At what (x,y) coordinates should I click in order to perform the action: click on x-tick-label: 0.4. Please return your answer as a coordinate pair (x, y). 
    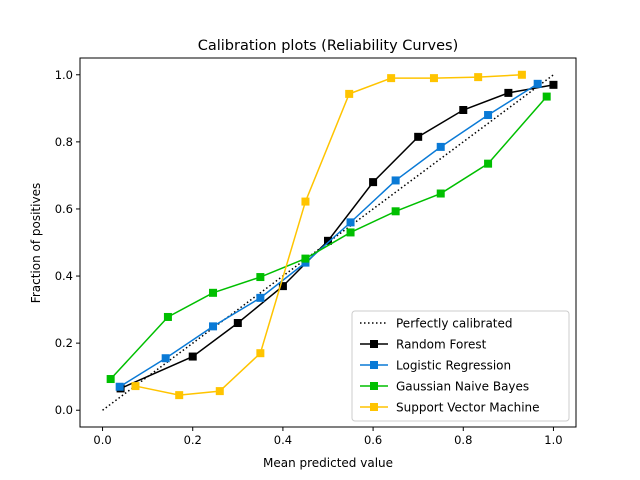
    Looking at the image, I should click on (283, 440).